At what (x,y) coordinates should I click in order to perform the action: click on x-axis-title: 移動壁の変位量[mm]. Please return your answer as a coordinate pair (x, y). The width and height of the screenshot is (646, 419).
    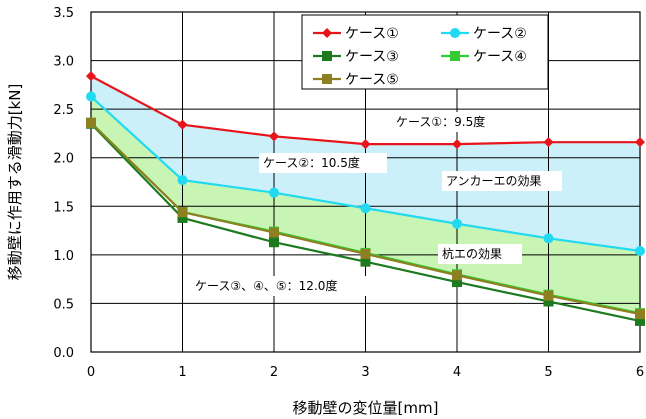
    Looking at the image, I should click on (366, 408).